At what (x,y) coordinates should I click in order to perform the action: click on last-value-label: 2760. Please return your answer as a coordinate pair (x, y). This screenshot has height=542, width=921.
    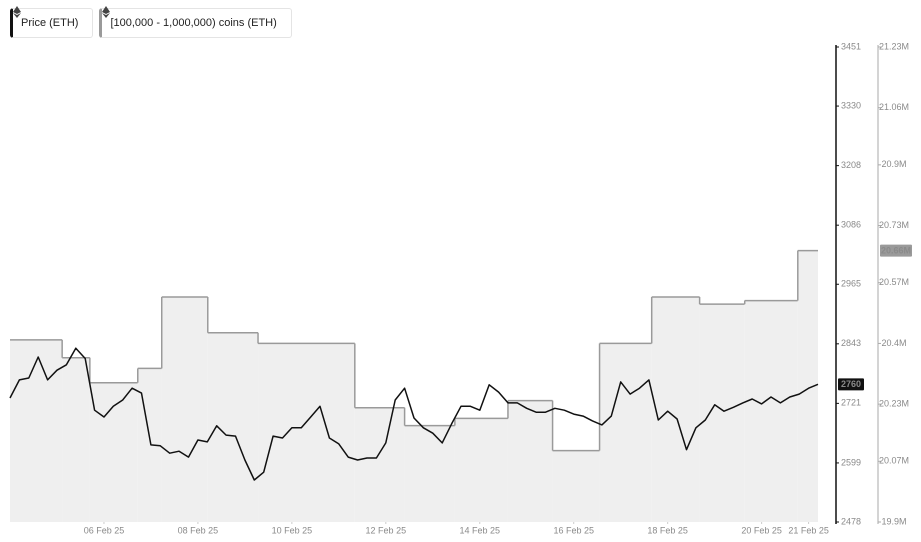
    Looking at the image, I should click on (851, 384).